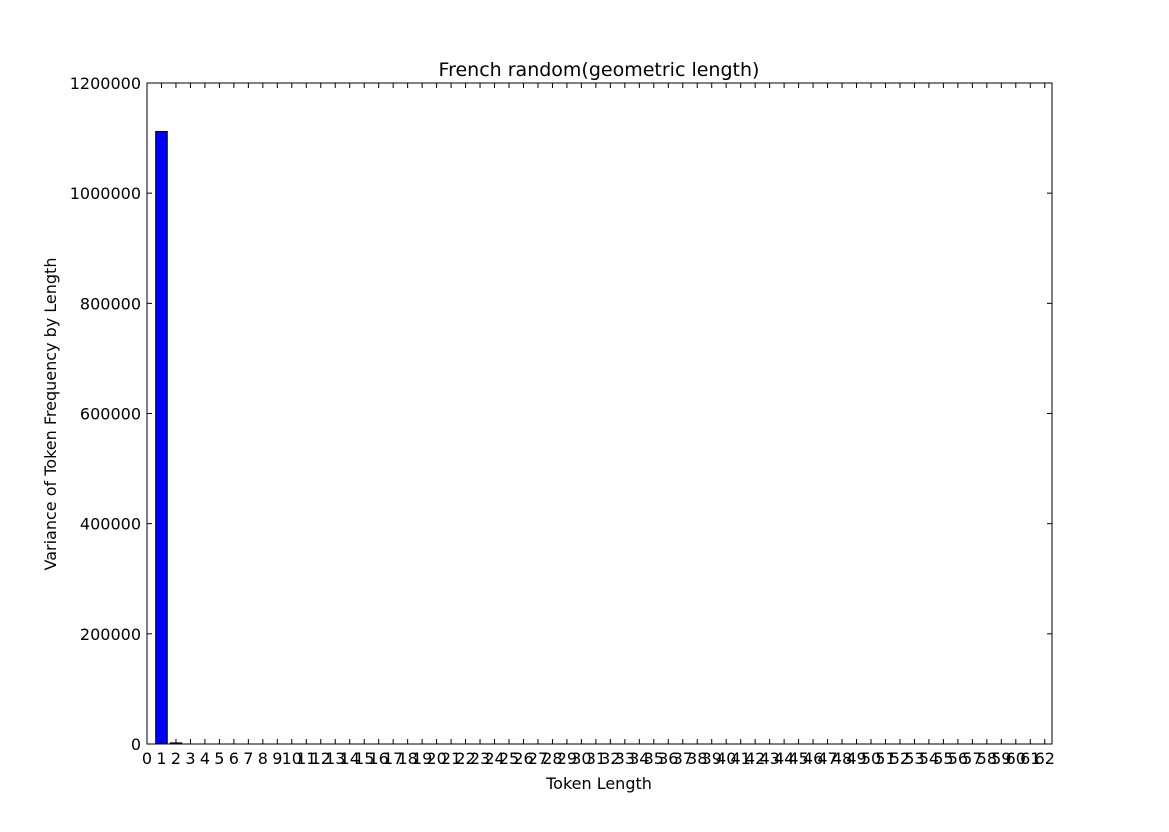 The image size is (1169, 832). I want to click on y-tick-label-1000000: 1000000, so click(105, 193).